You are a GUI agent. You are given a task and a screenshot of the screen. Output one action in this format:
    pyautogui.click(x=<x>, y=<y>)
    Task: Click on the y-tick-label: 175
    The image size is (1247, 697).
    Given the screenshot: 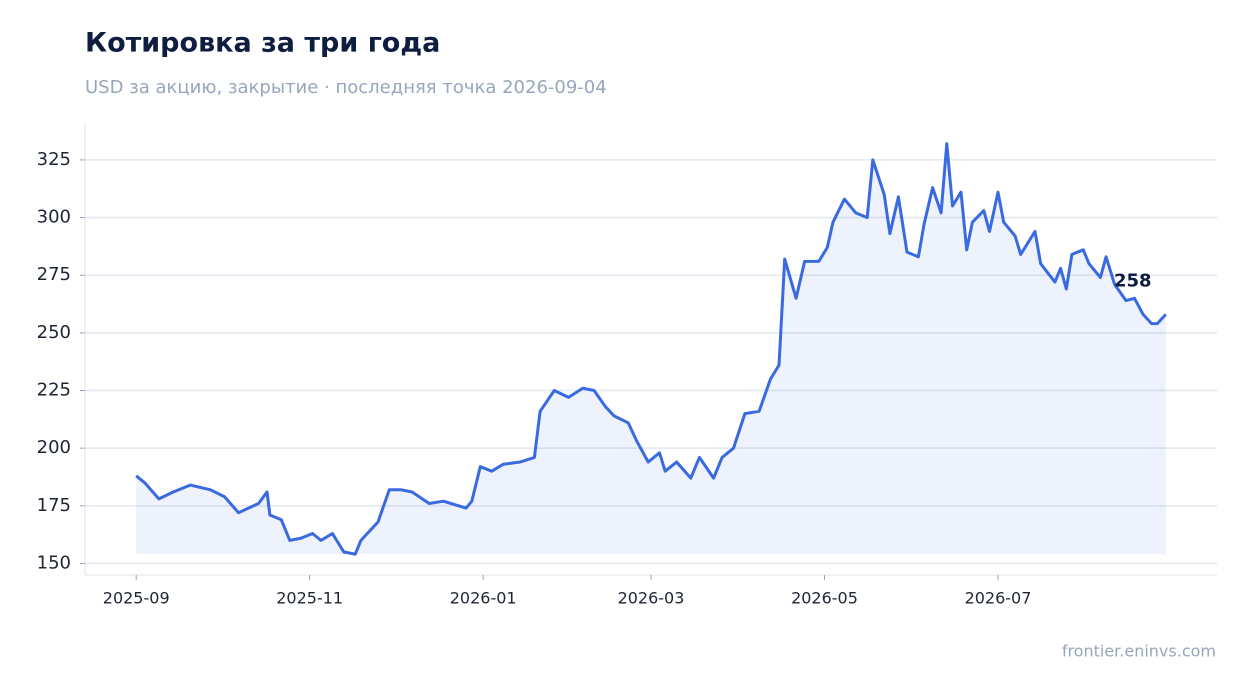 What is the action you would take?
    pyautogui.click(x=54, y=505)
    